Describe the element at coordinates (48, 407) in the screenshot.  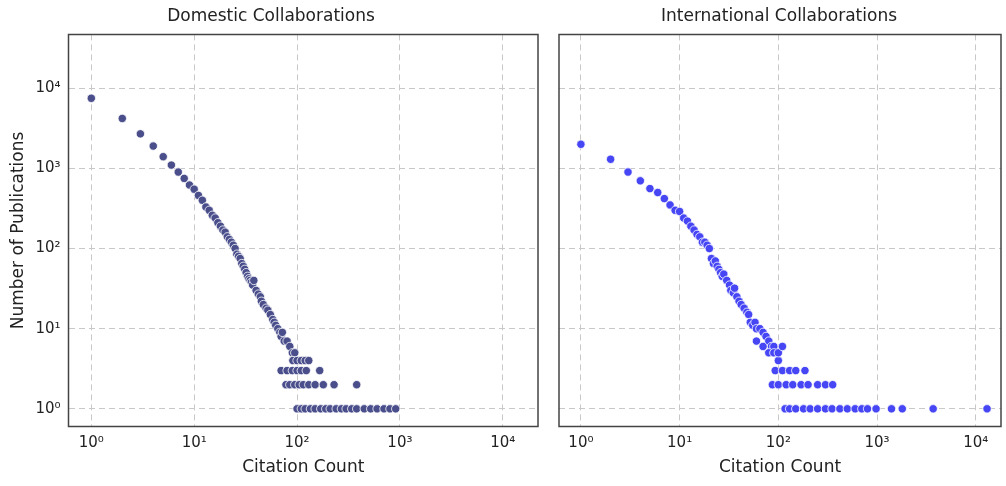
I see `y-tick-label: 10⁰` at that location.